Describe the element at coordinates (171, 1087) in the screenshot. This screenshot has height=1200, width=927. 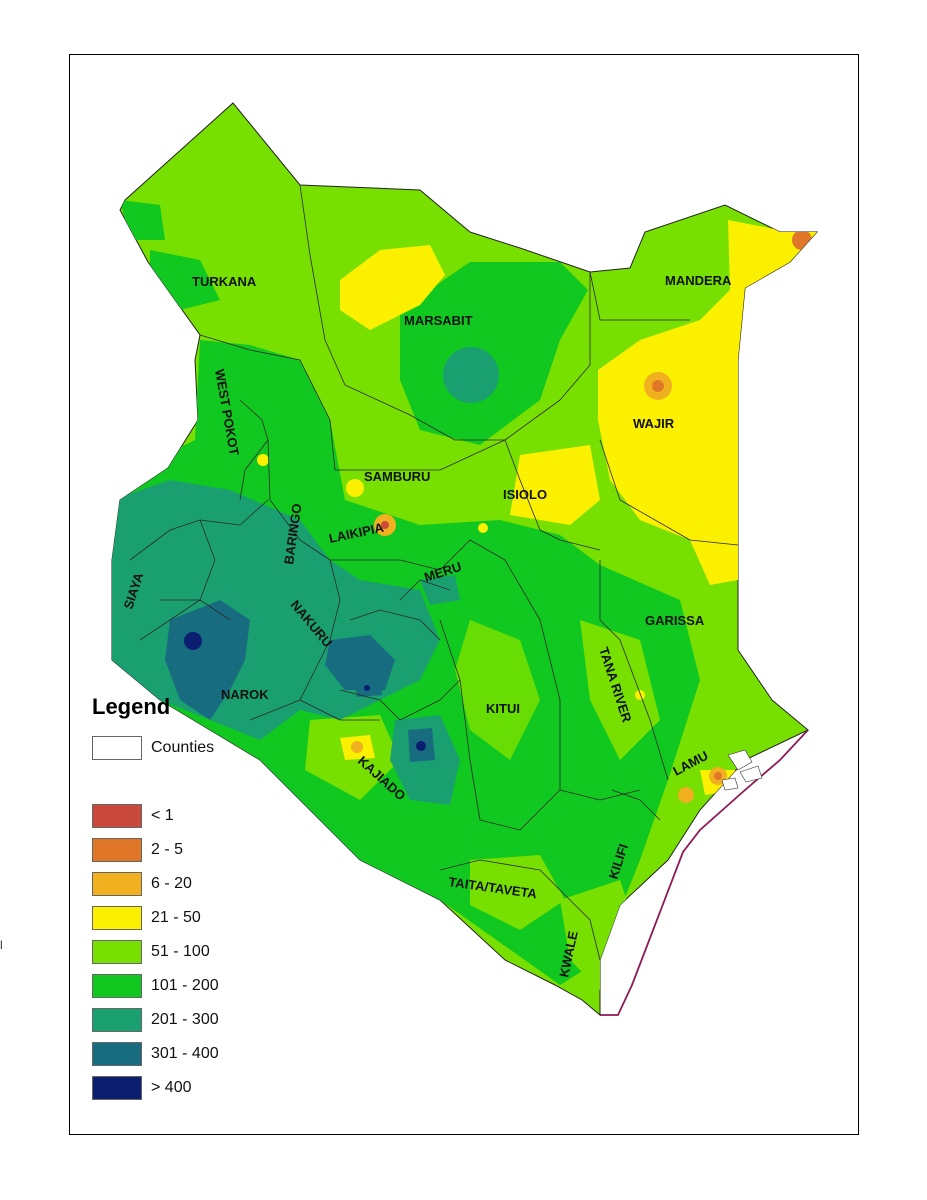
I see `legend-label: > 400` at that location.